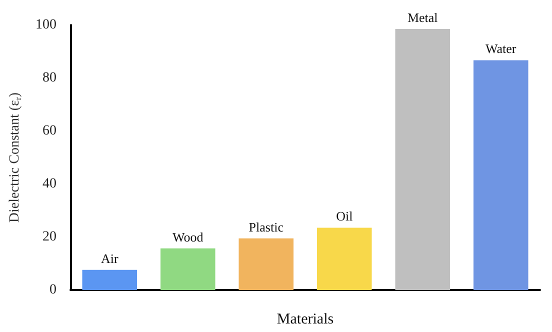  What do you see at coordinates (266, 226) in the screenshot?
I see `x-tick-label: Plastic` at bounding box center [266, 226].